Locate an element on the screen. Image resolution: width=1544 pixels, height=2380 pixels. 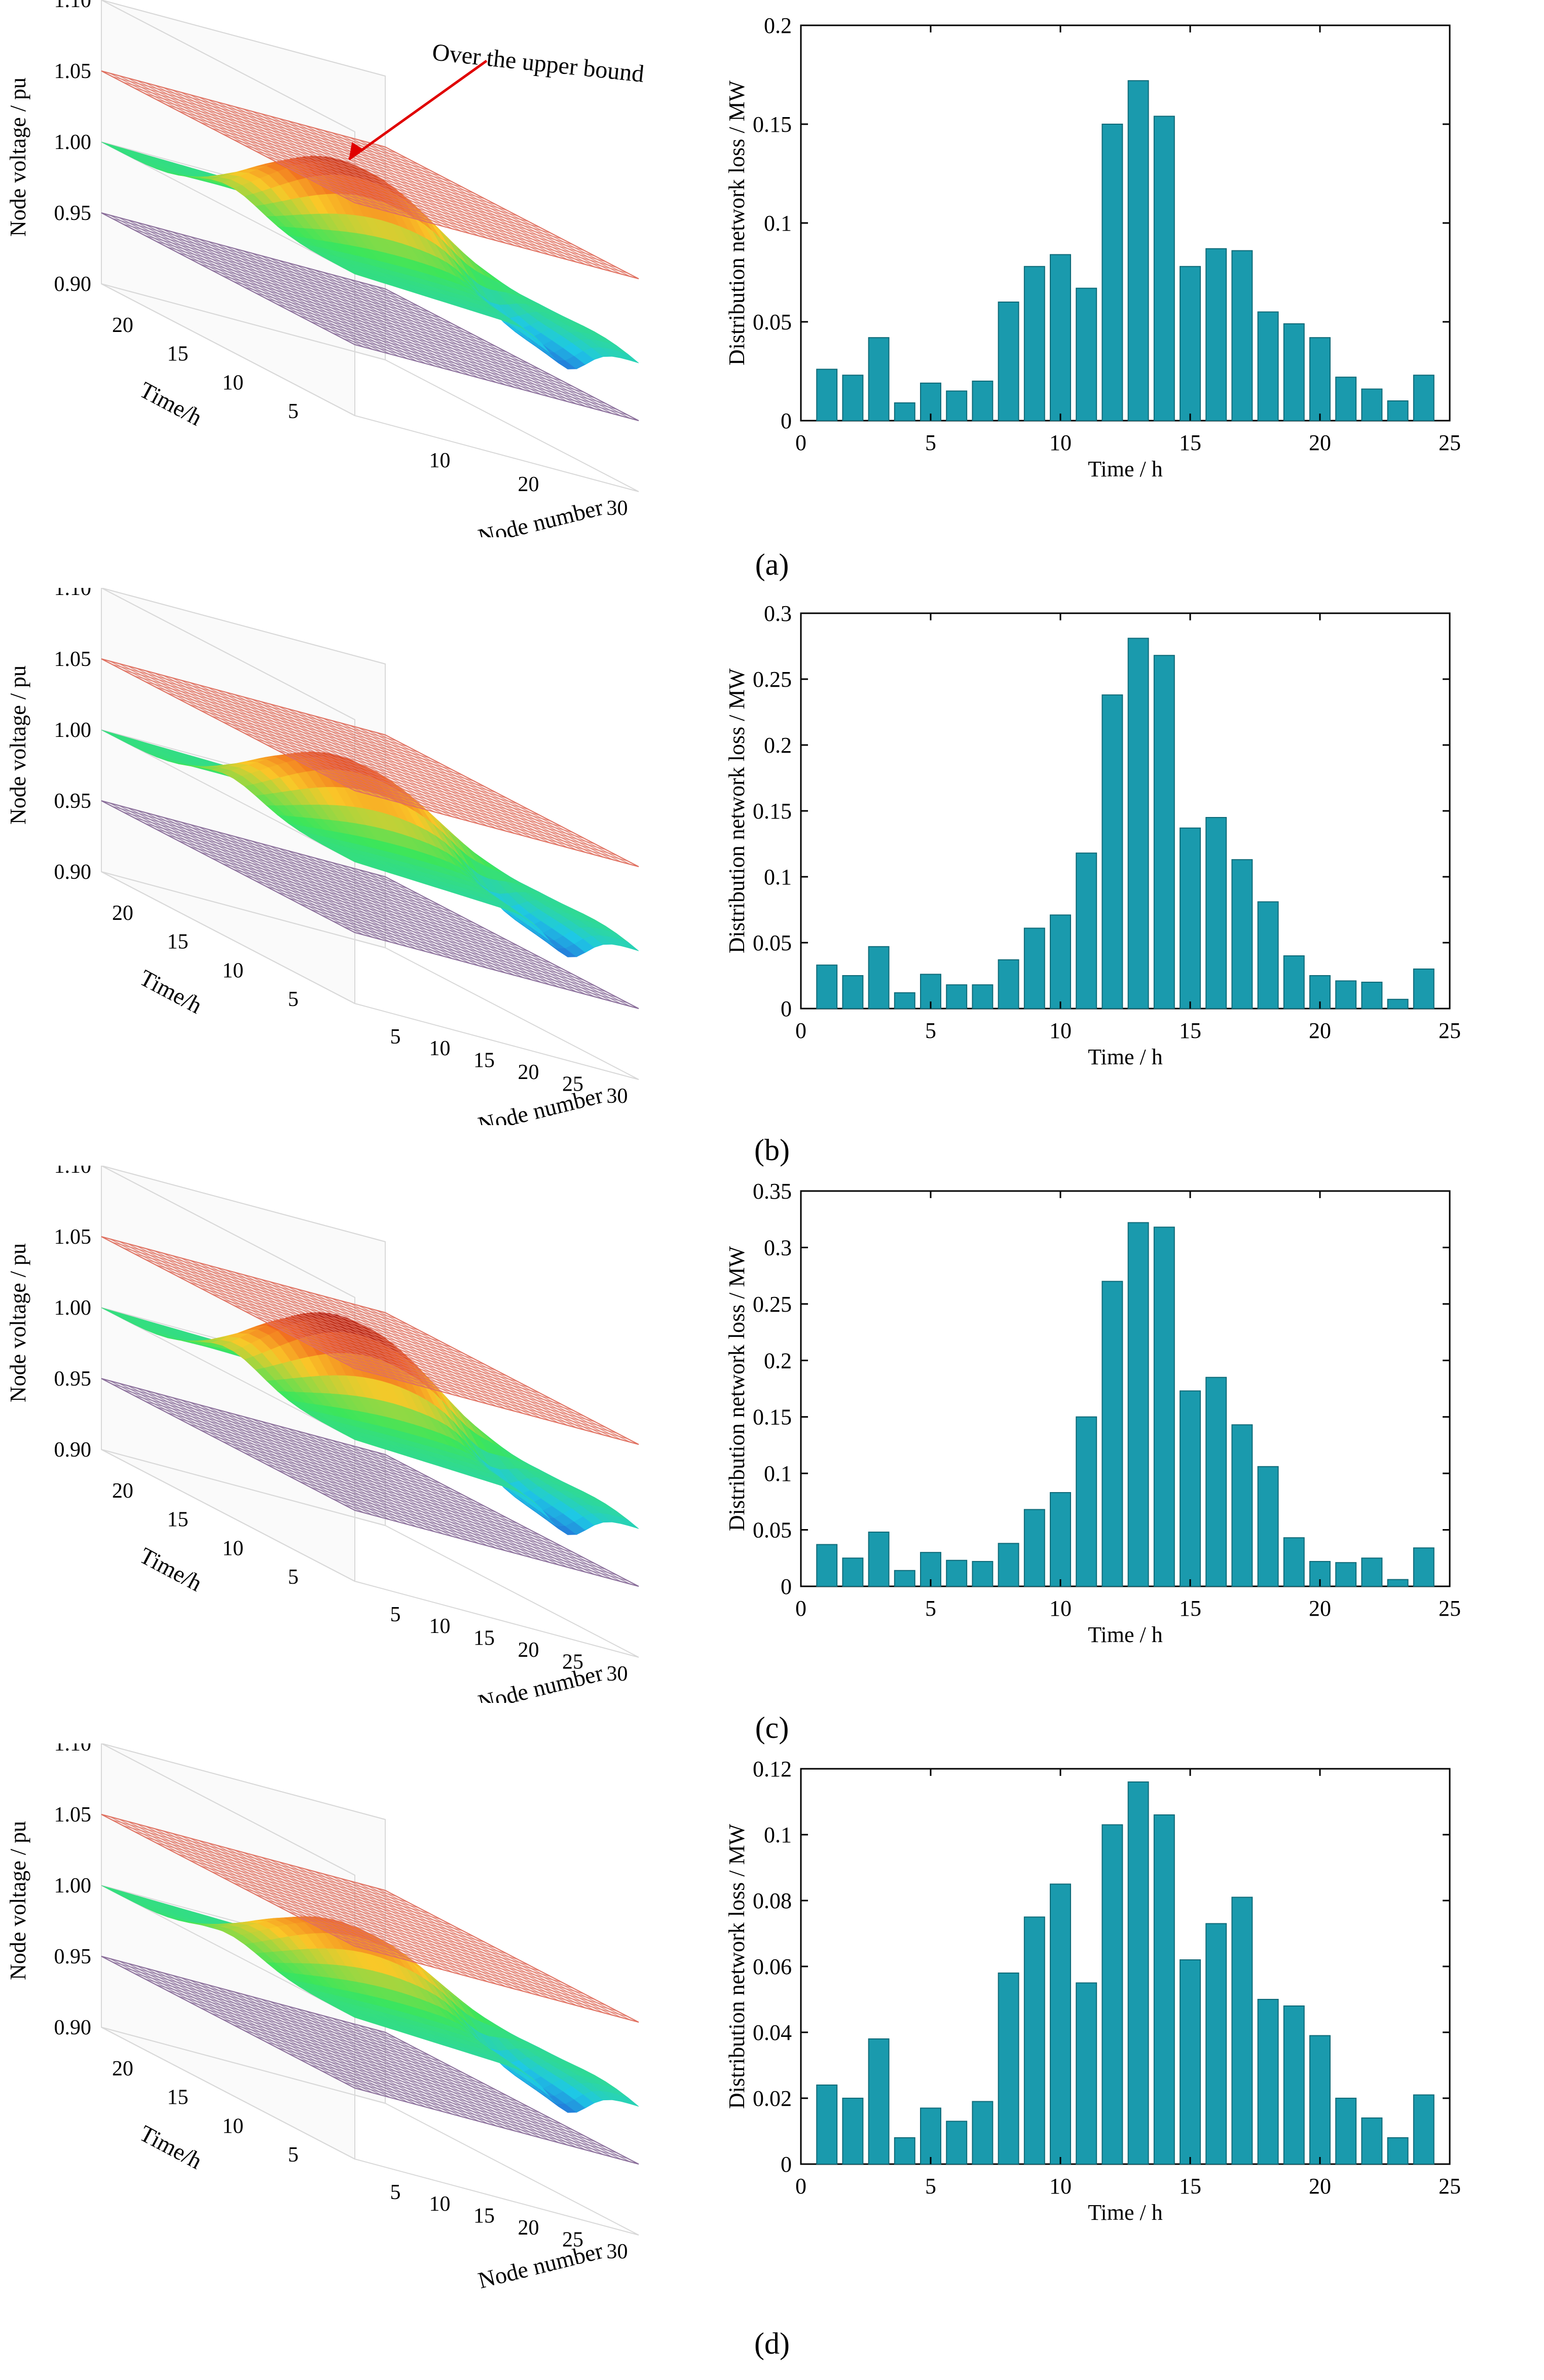
annotation-arrow is located at coordinates (418, 110).